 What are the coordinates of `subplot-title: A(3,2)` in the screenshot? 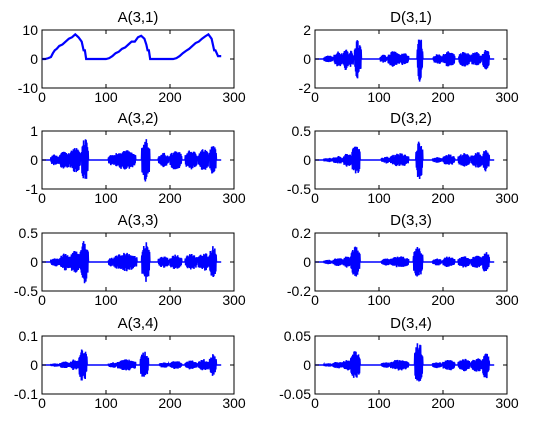 It's located at (138, 118).